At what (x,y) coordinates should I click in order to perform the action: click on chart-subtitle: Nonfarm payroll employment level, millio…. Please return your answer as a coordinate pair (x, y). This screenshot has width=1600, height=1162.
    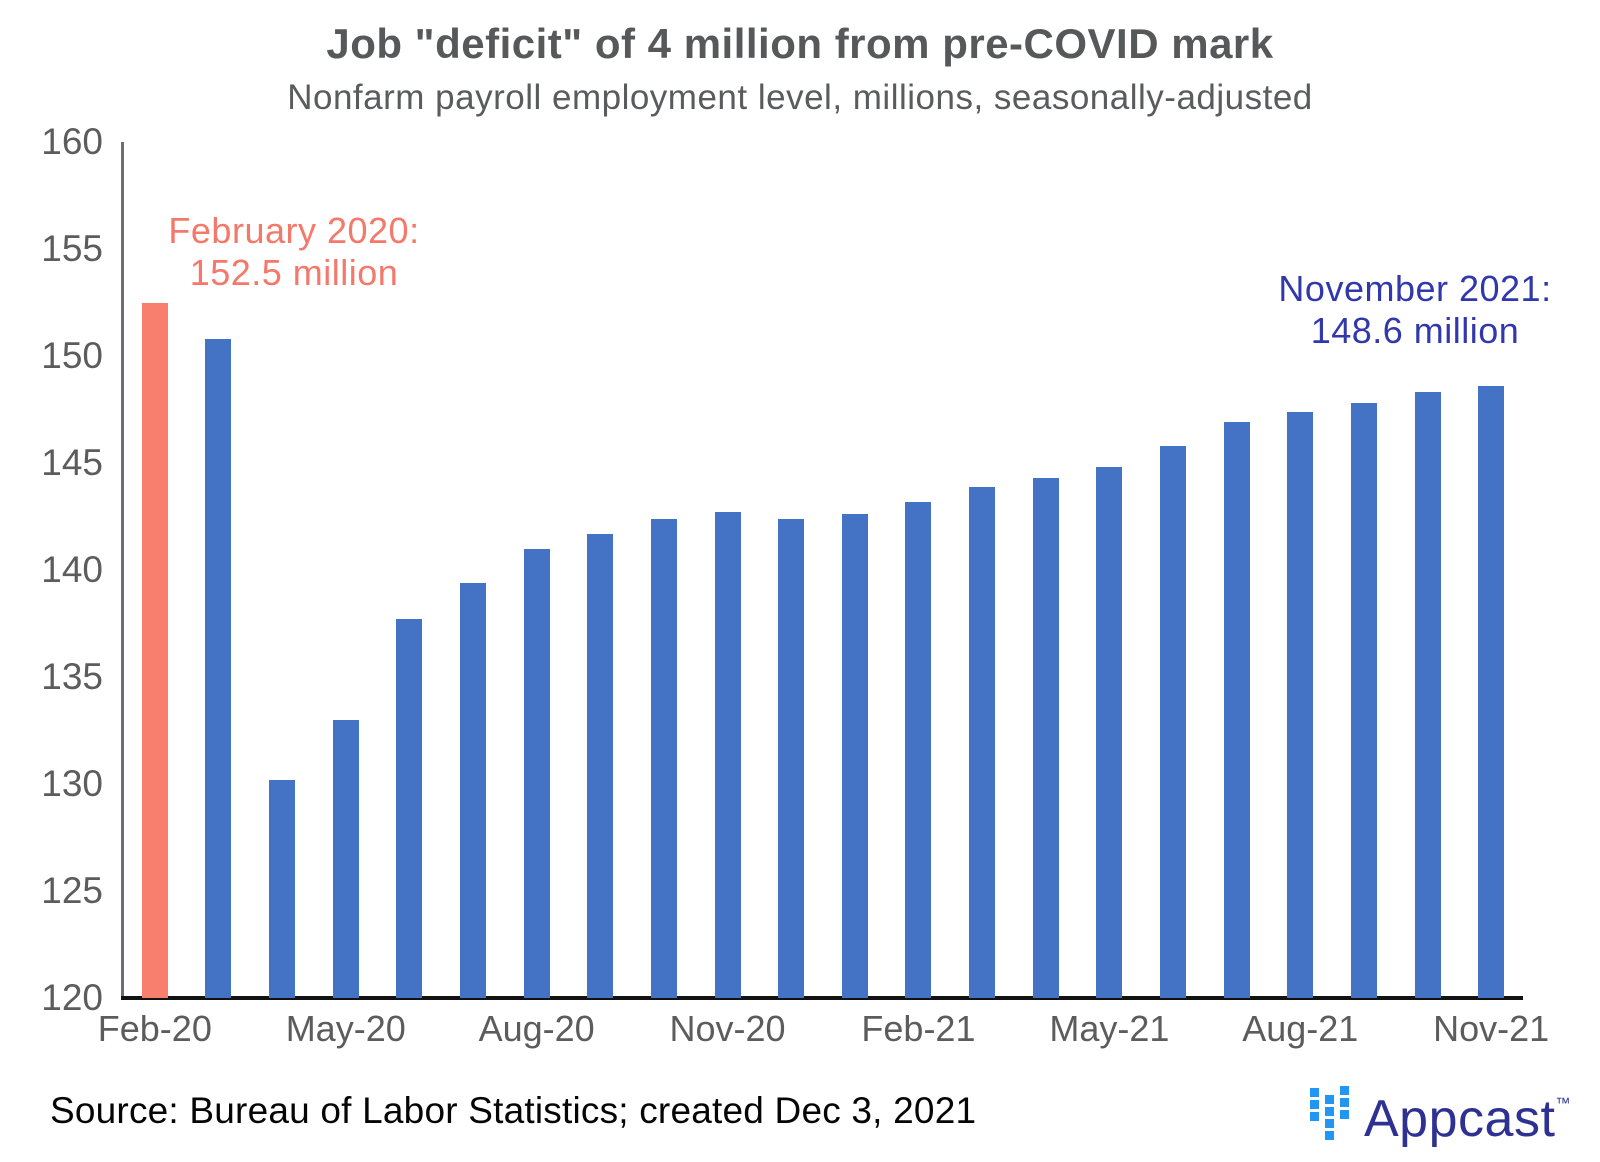
    Looking at the image, I should click on (800, 97).